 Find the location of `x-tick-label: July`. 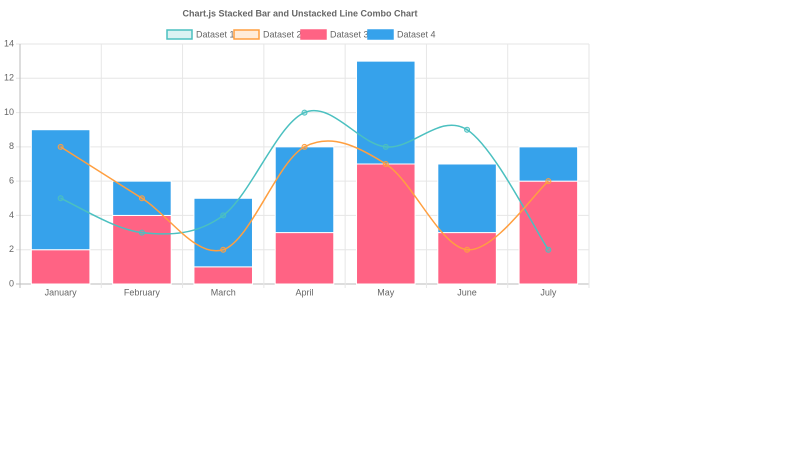

x-tick-label: July is located at coordinates (548, 292).